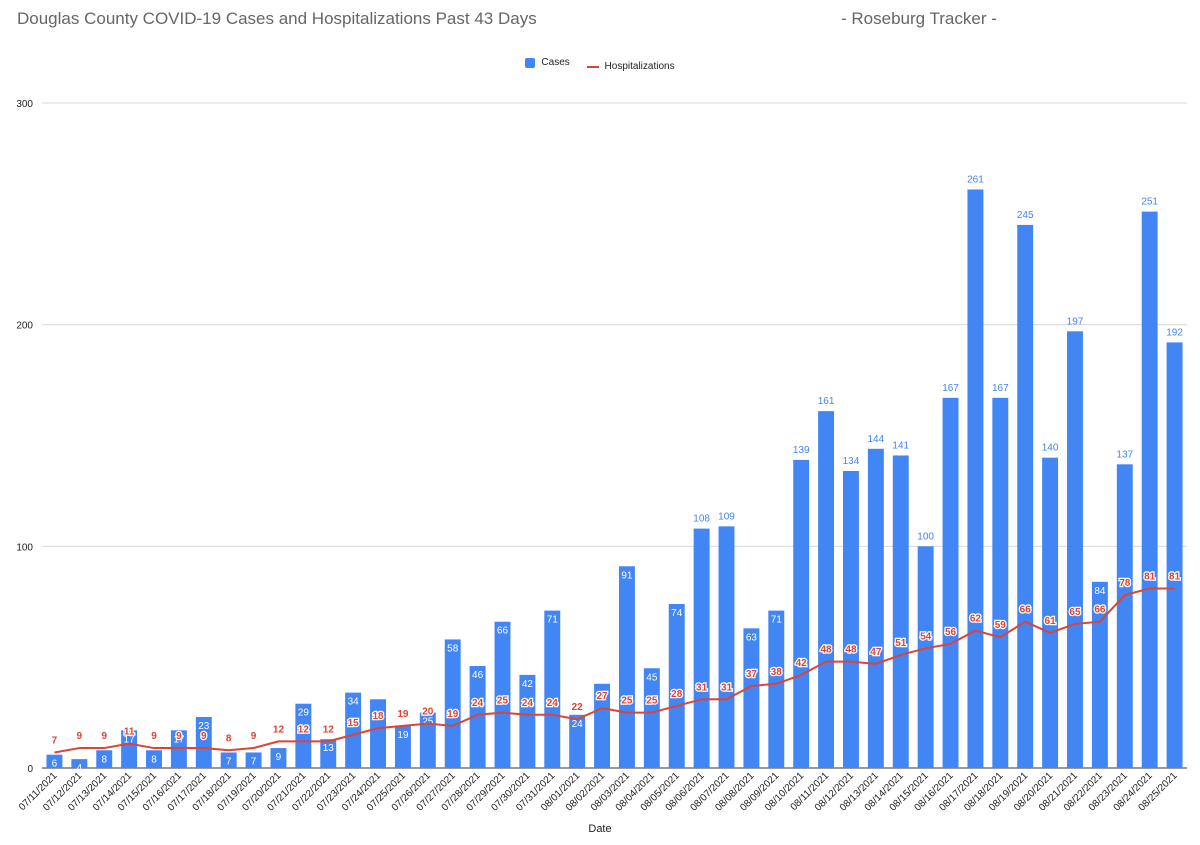 This screenshot has width=1200, height=845. What do you see at coordinates (826, 401) in the screenshot?
I see `data-label-cases: 161` at bounding box center [826, 401].